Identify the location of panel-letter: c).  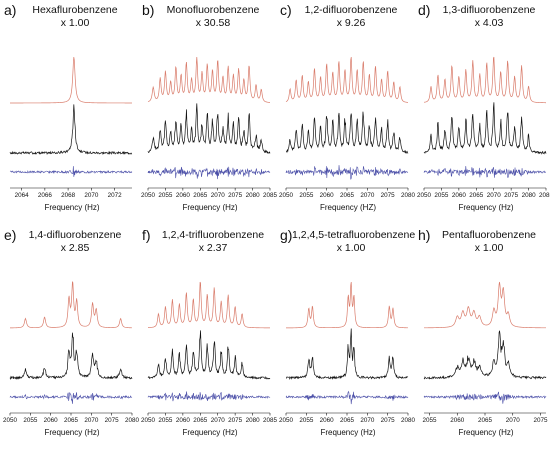
(286, 10).